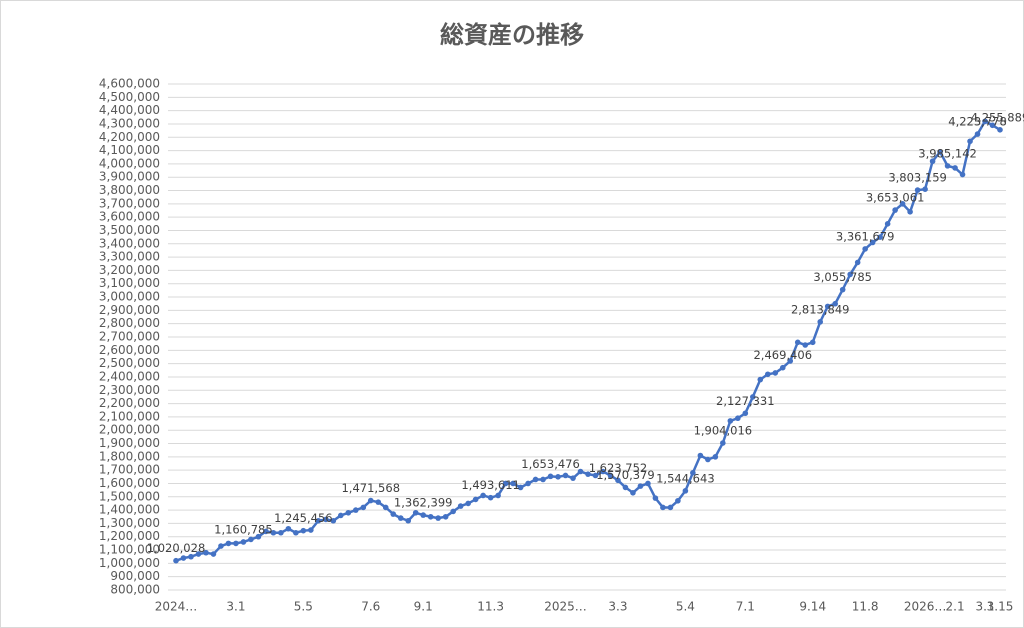  What do you see at coordinates (917, 178) in the screenshot?
I see `value-label: 3,803,159` at bounding box center [917, 178].